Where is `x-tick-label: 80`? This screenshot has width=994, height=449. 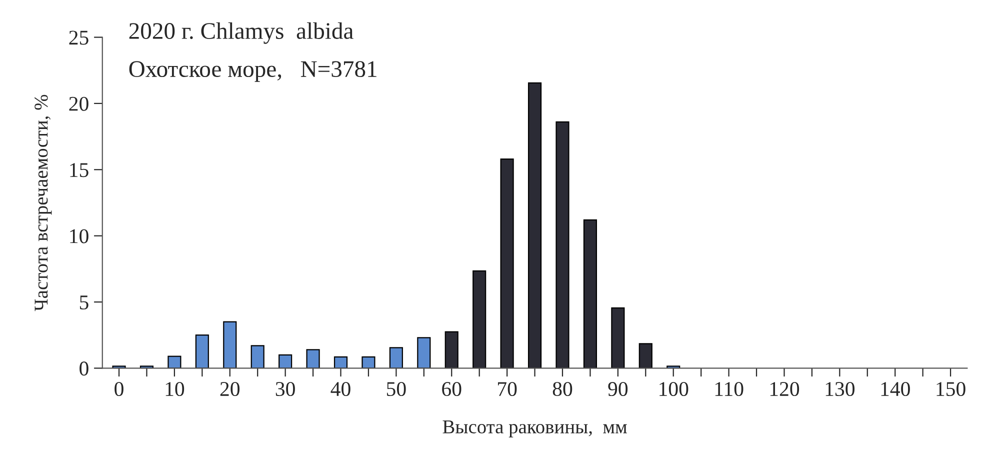 x-tick-label: 80 is located at coordinates (562, 389).